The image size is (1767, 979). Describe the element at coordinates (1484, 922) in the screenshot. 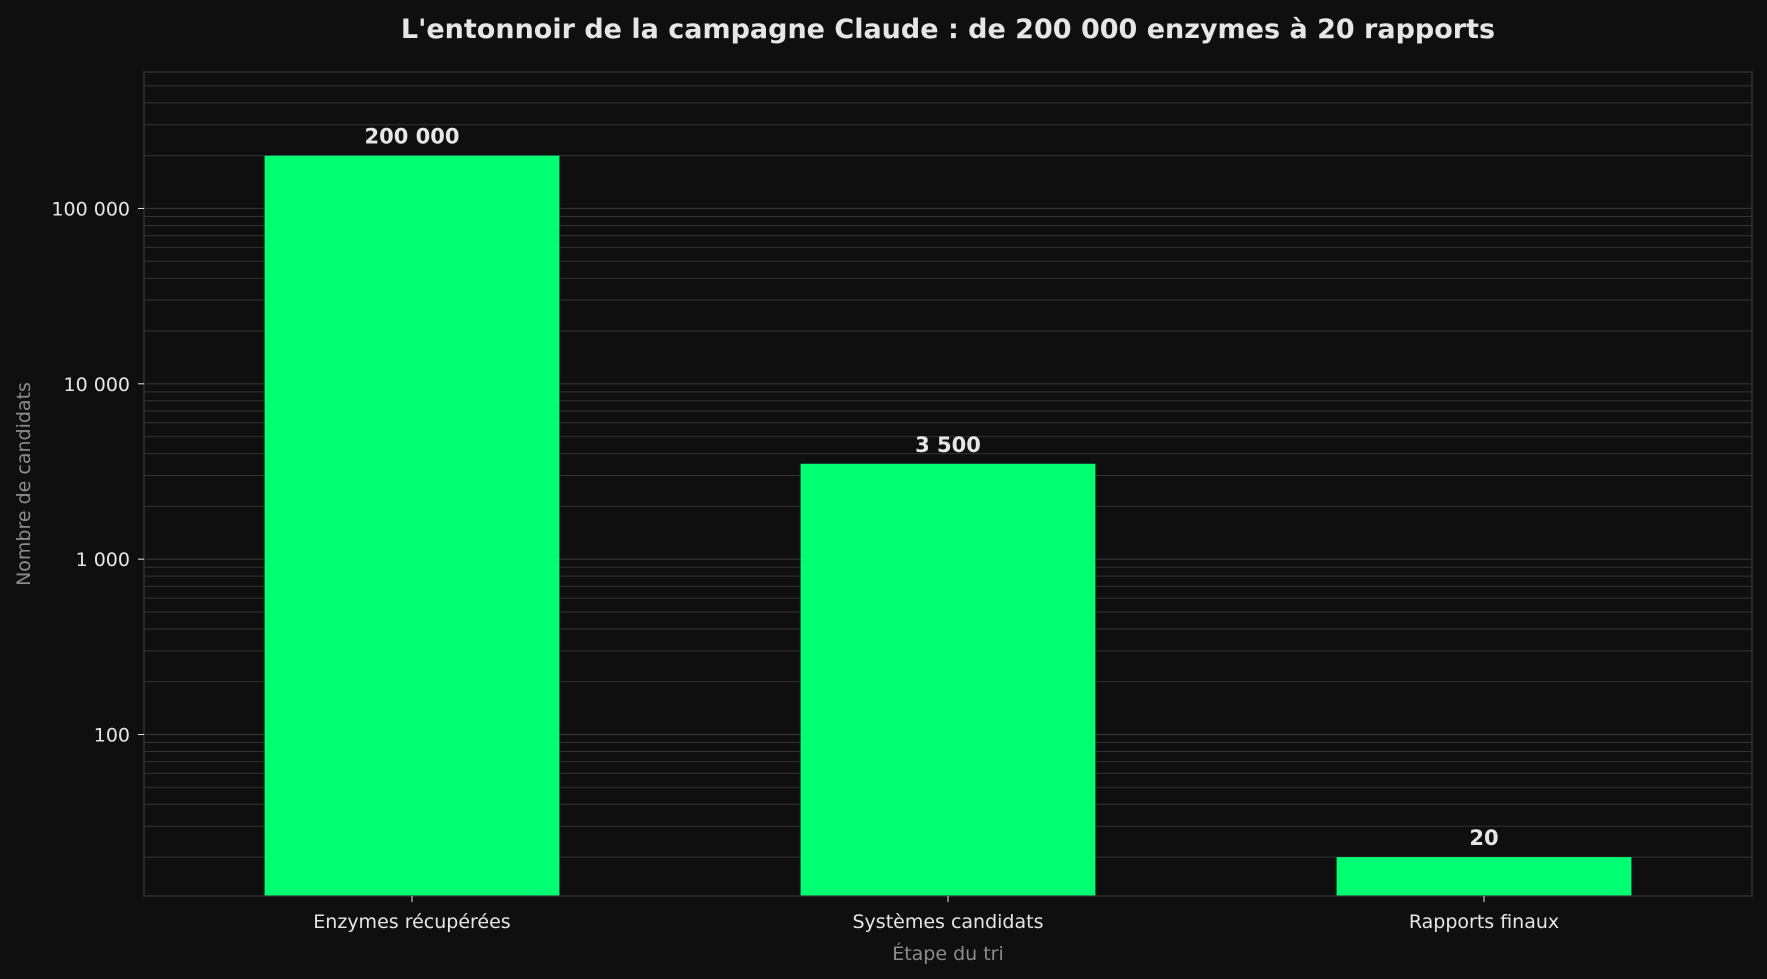

I see `x-tick-label-3: Rapports finaux` at that location.